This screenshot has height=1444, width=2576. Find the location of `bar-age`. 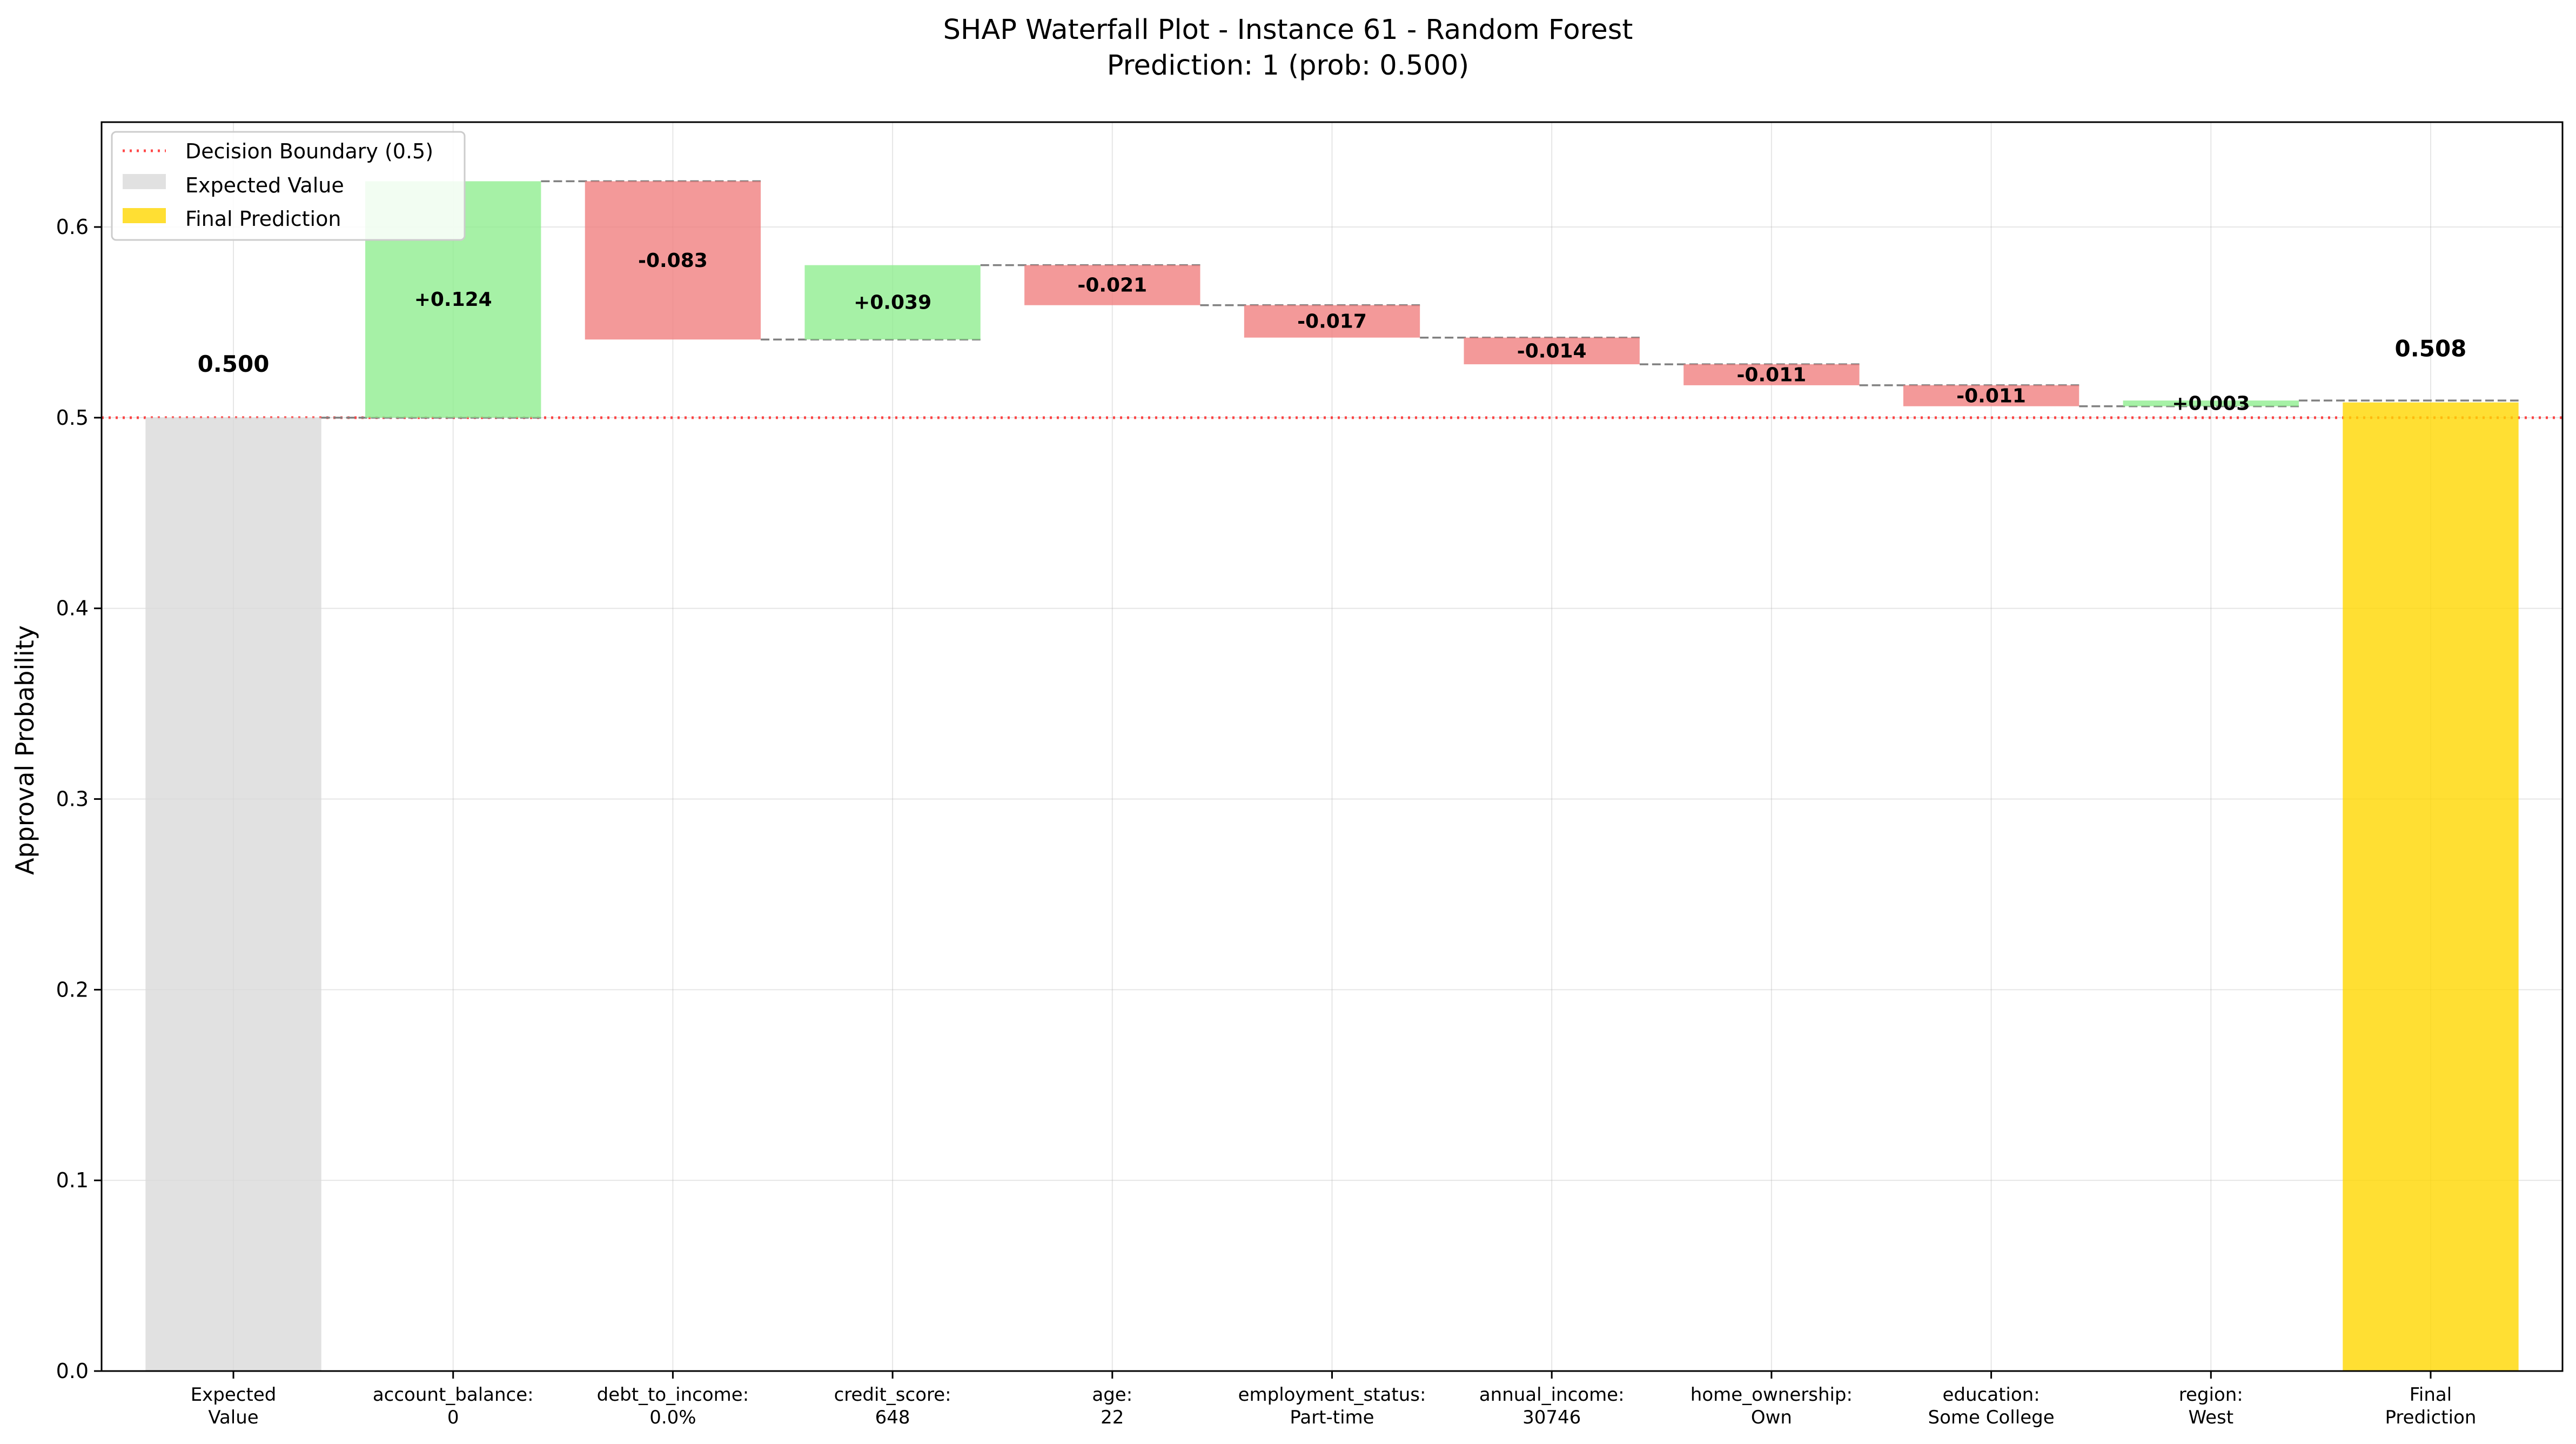

bar-age is located at coordinates (1112, 285).